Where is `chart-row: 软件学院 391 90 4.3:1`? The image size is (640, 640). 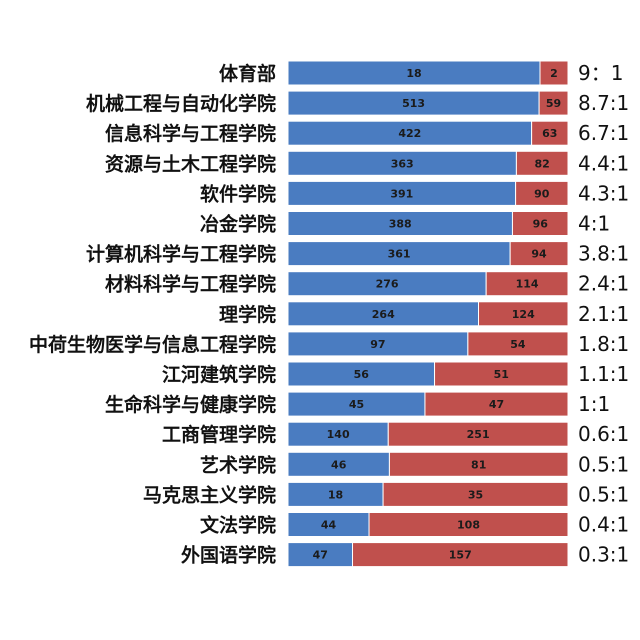 chart-row: 软件学院 391 90 4.3:1 is located at coordinates (414, 193).